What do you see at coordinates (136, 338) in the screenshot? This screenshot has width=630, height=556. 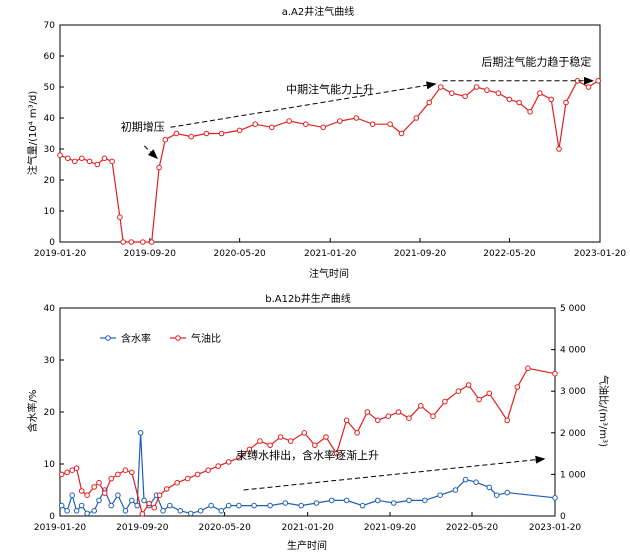 I see `chart-b-legend-label: 含水率` at bounding box center [136, 338].